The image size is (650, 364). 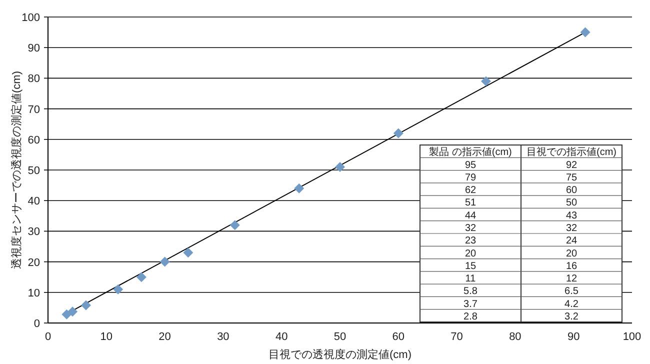 What do you see at coordinates (34, 79) in the screenshot?
I see `y-tick-label: 80` at bounding box center [34, 79].